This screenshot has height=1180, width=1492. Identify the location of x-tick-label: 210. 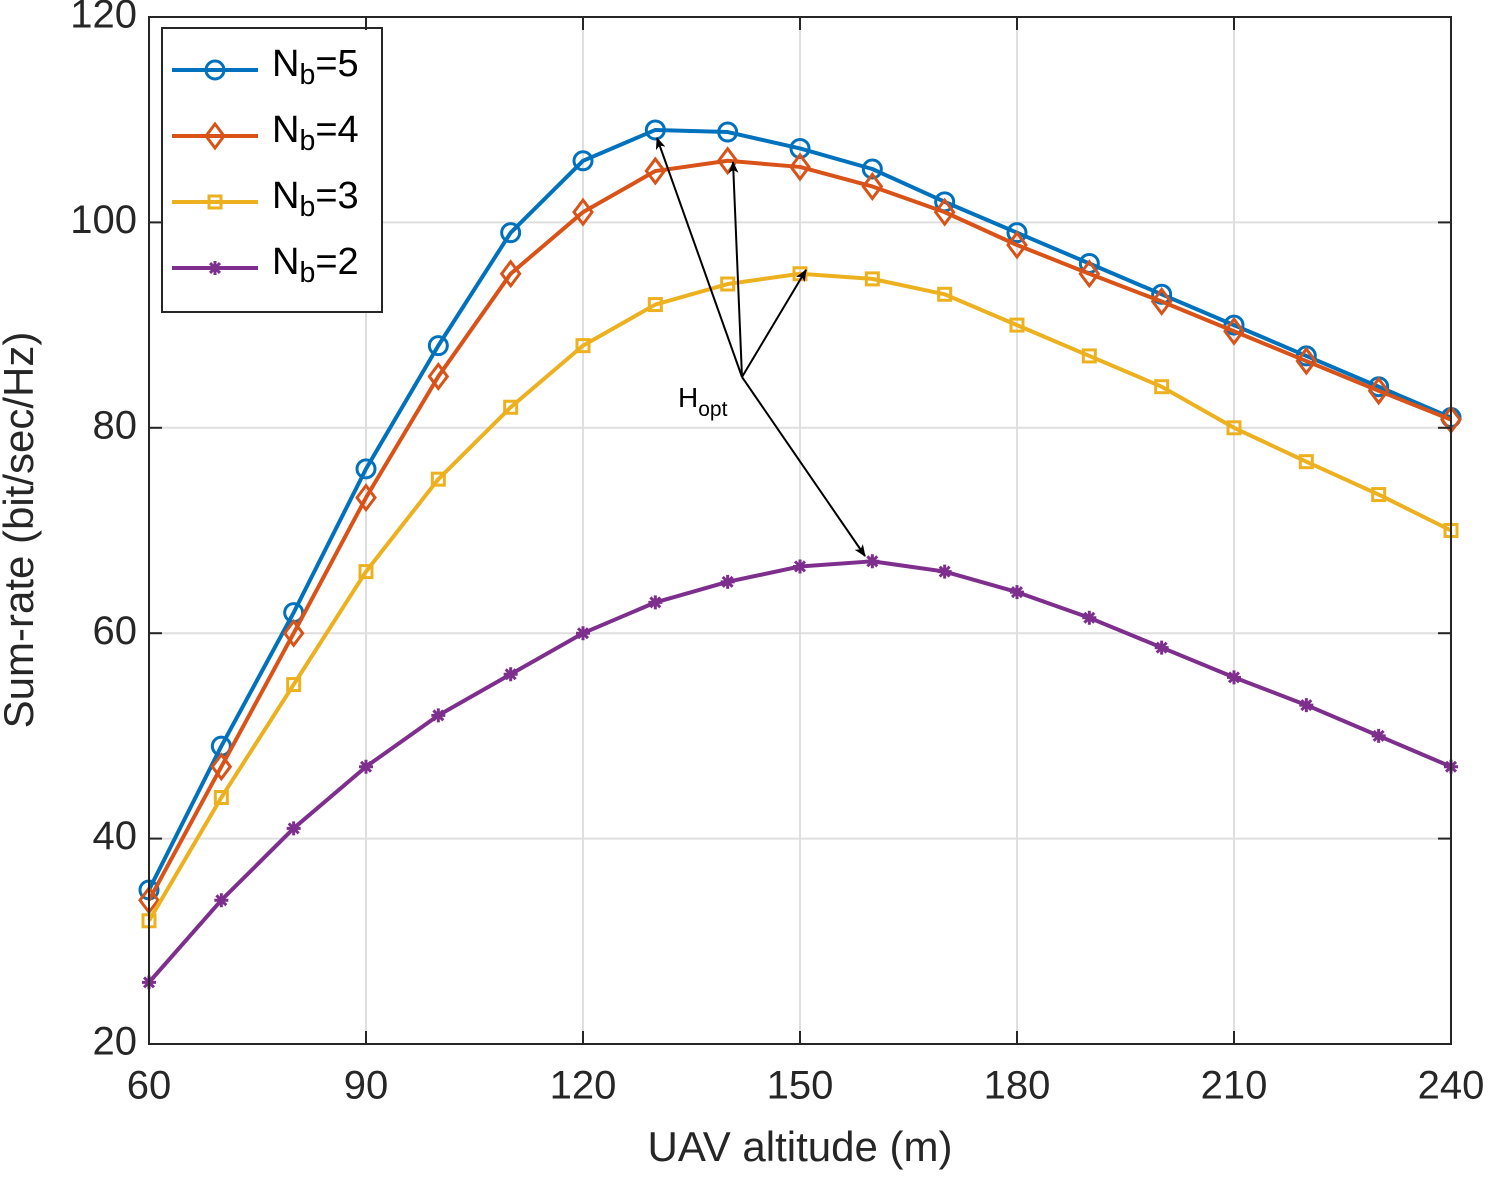
(1234, 1086).